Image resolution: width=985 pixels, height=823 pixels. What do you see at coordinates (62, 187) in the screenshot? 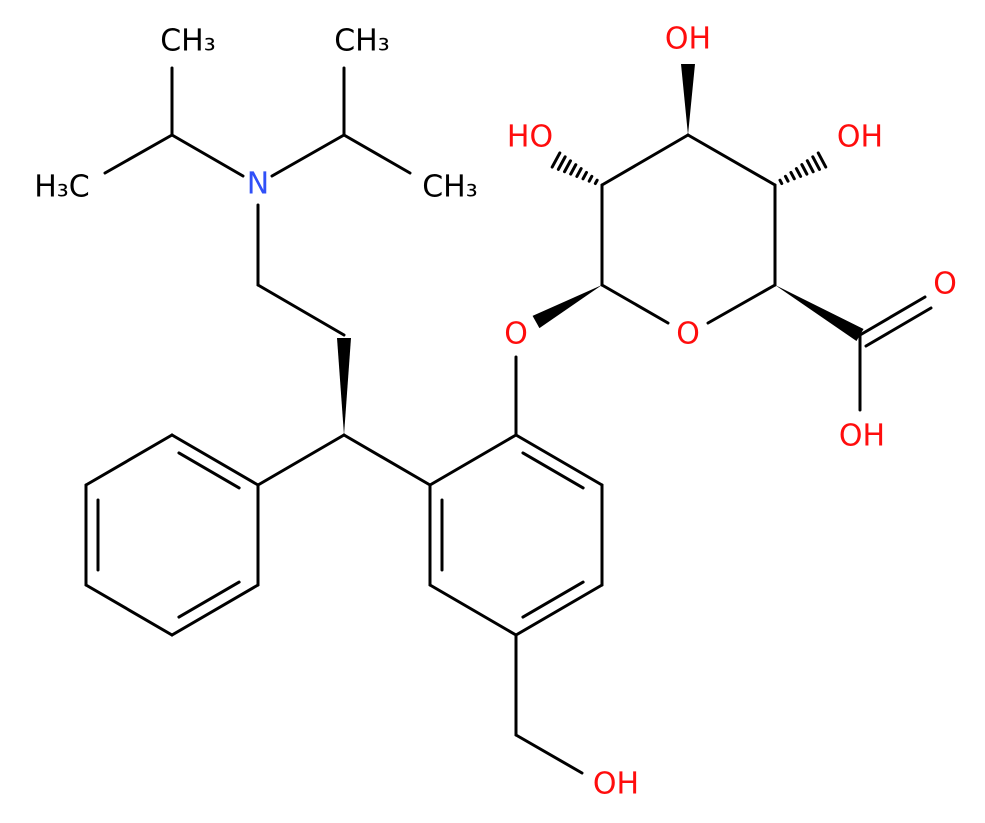
I see `atom-label: H₃C` at bounding box center [62, 187].